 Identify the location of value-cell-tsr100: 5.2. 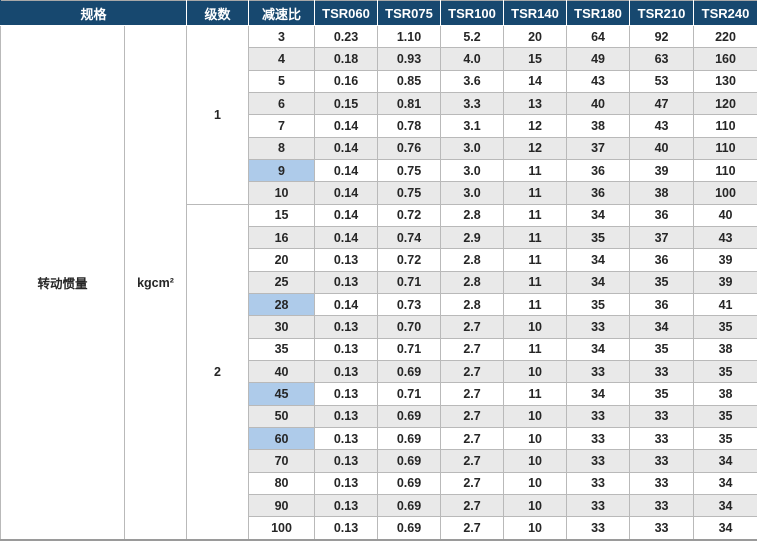
(472, 36).